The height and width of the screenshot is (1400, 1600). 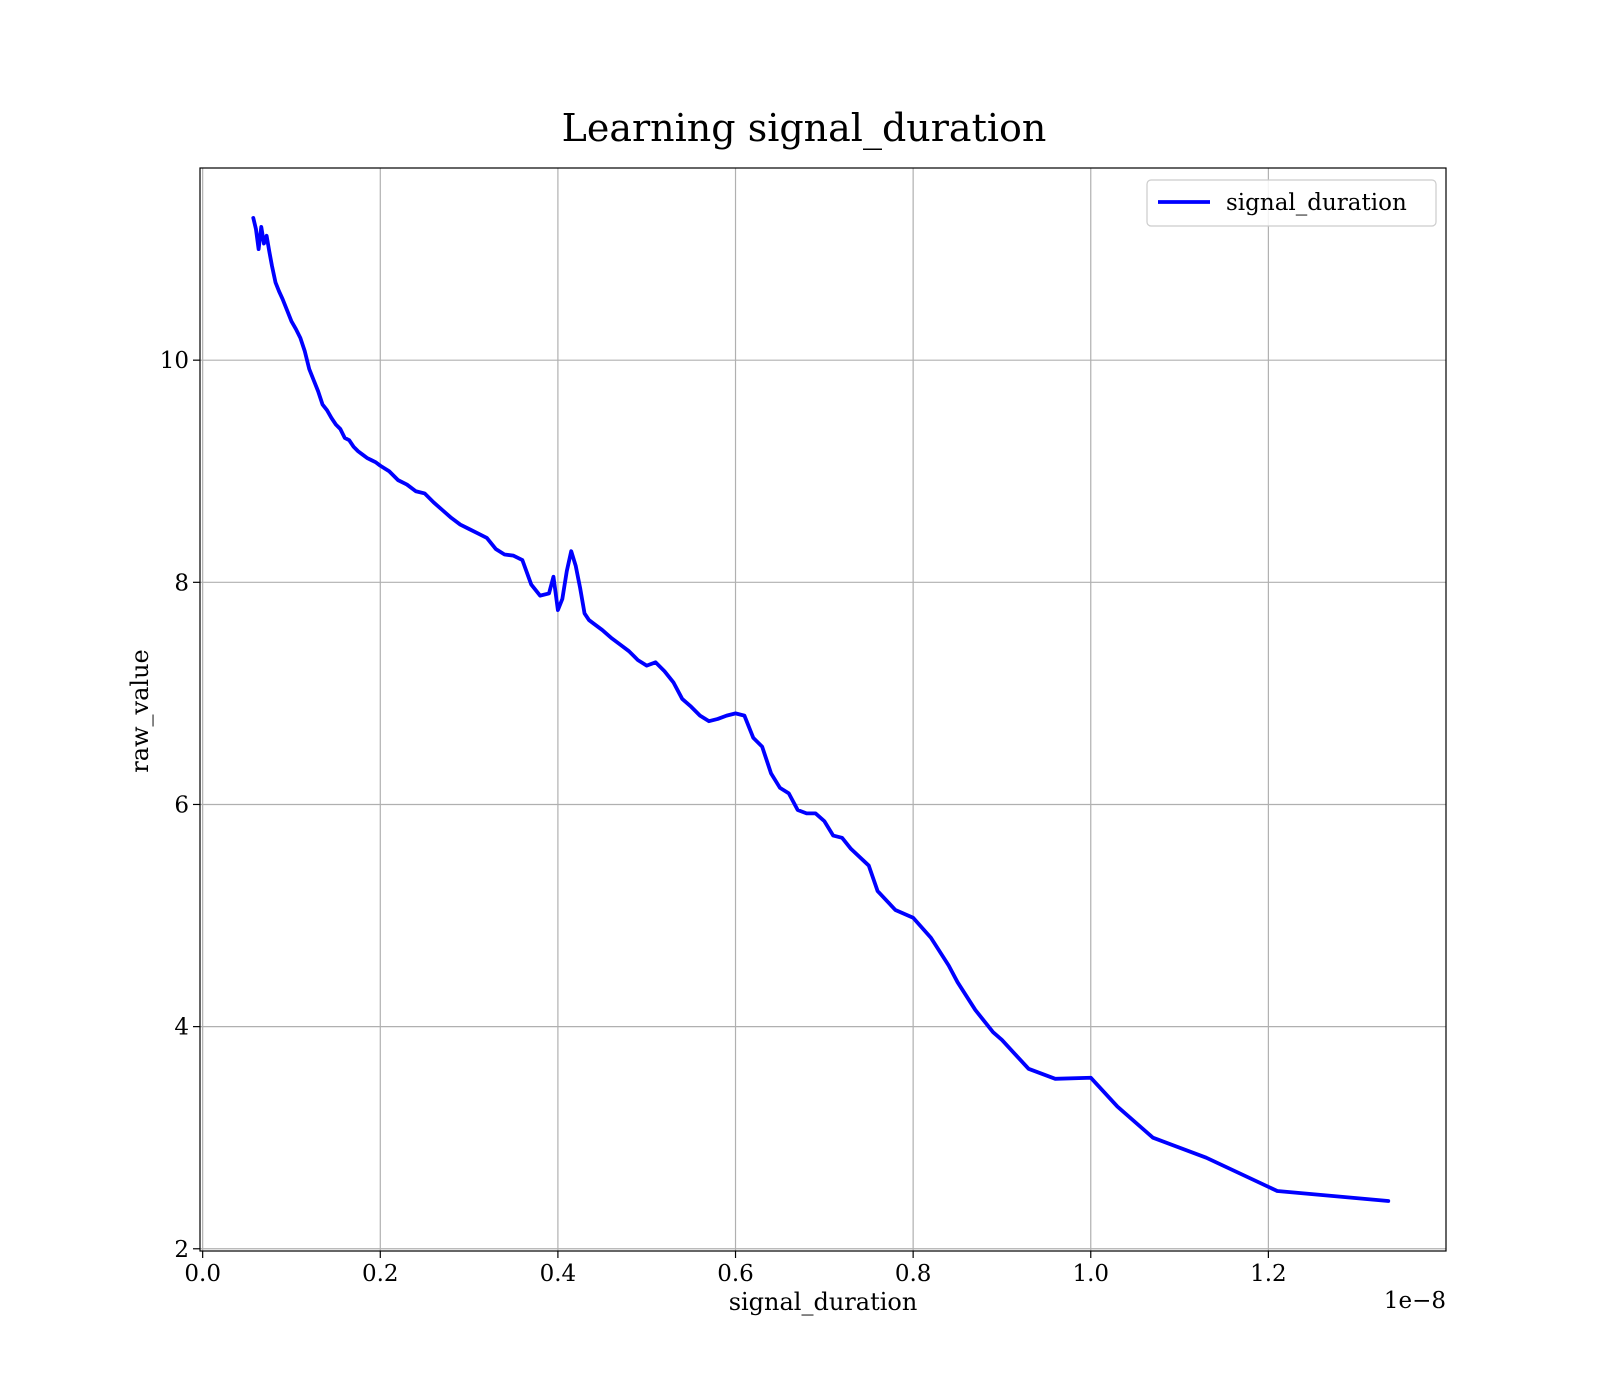 What do you see at coordinates (380, 1274) in the screenshot?
I see `x-tick-label: 0.2` at bounding box center [380, 1274].